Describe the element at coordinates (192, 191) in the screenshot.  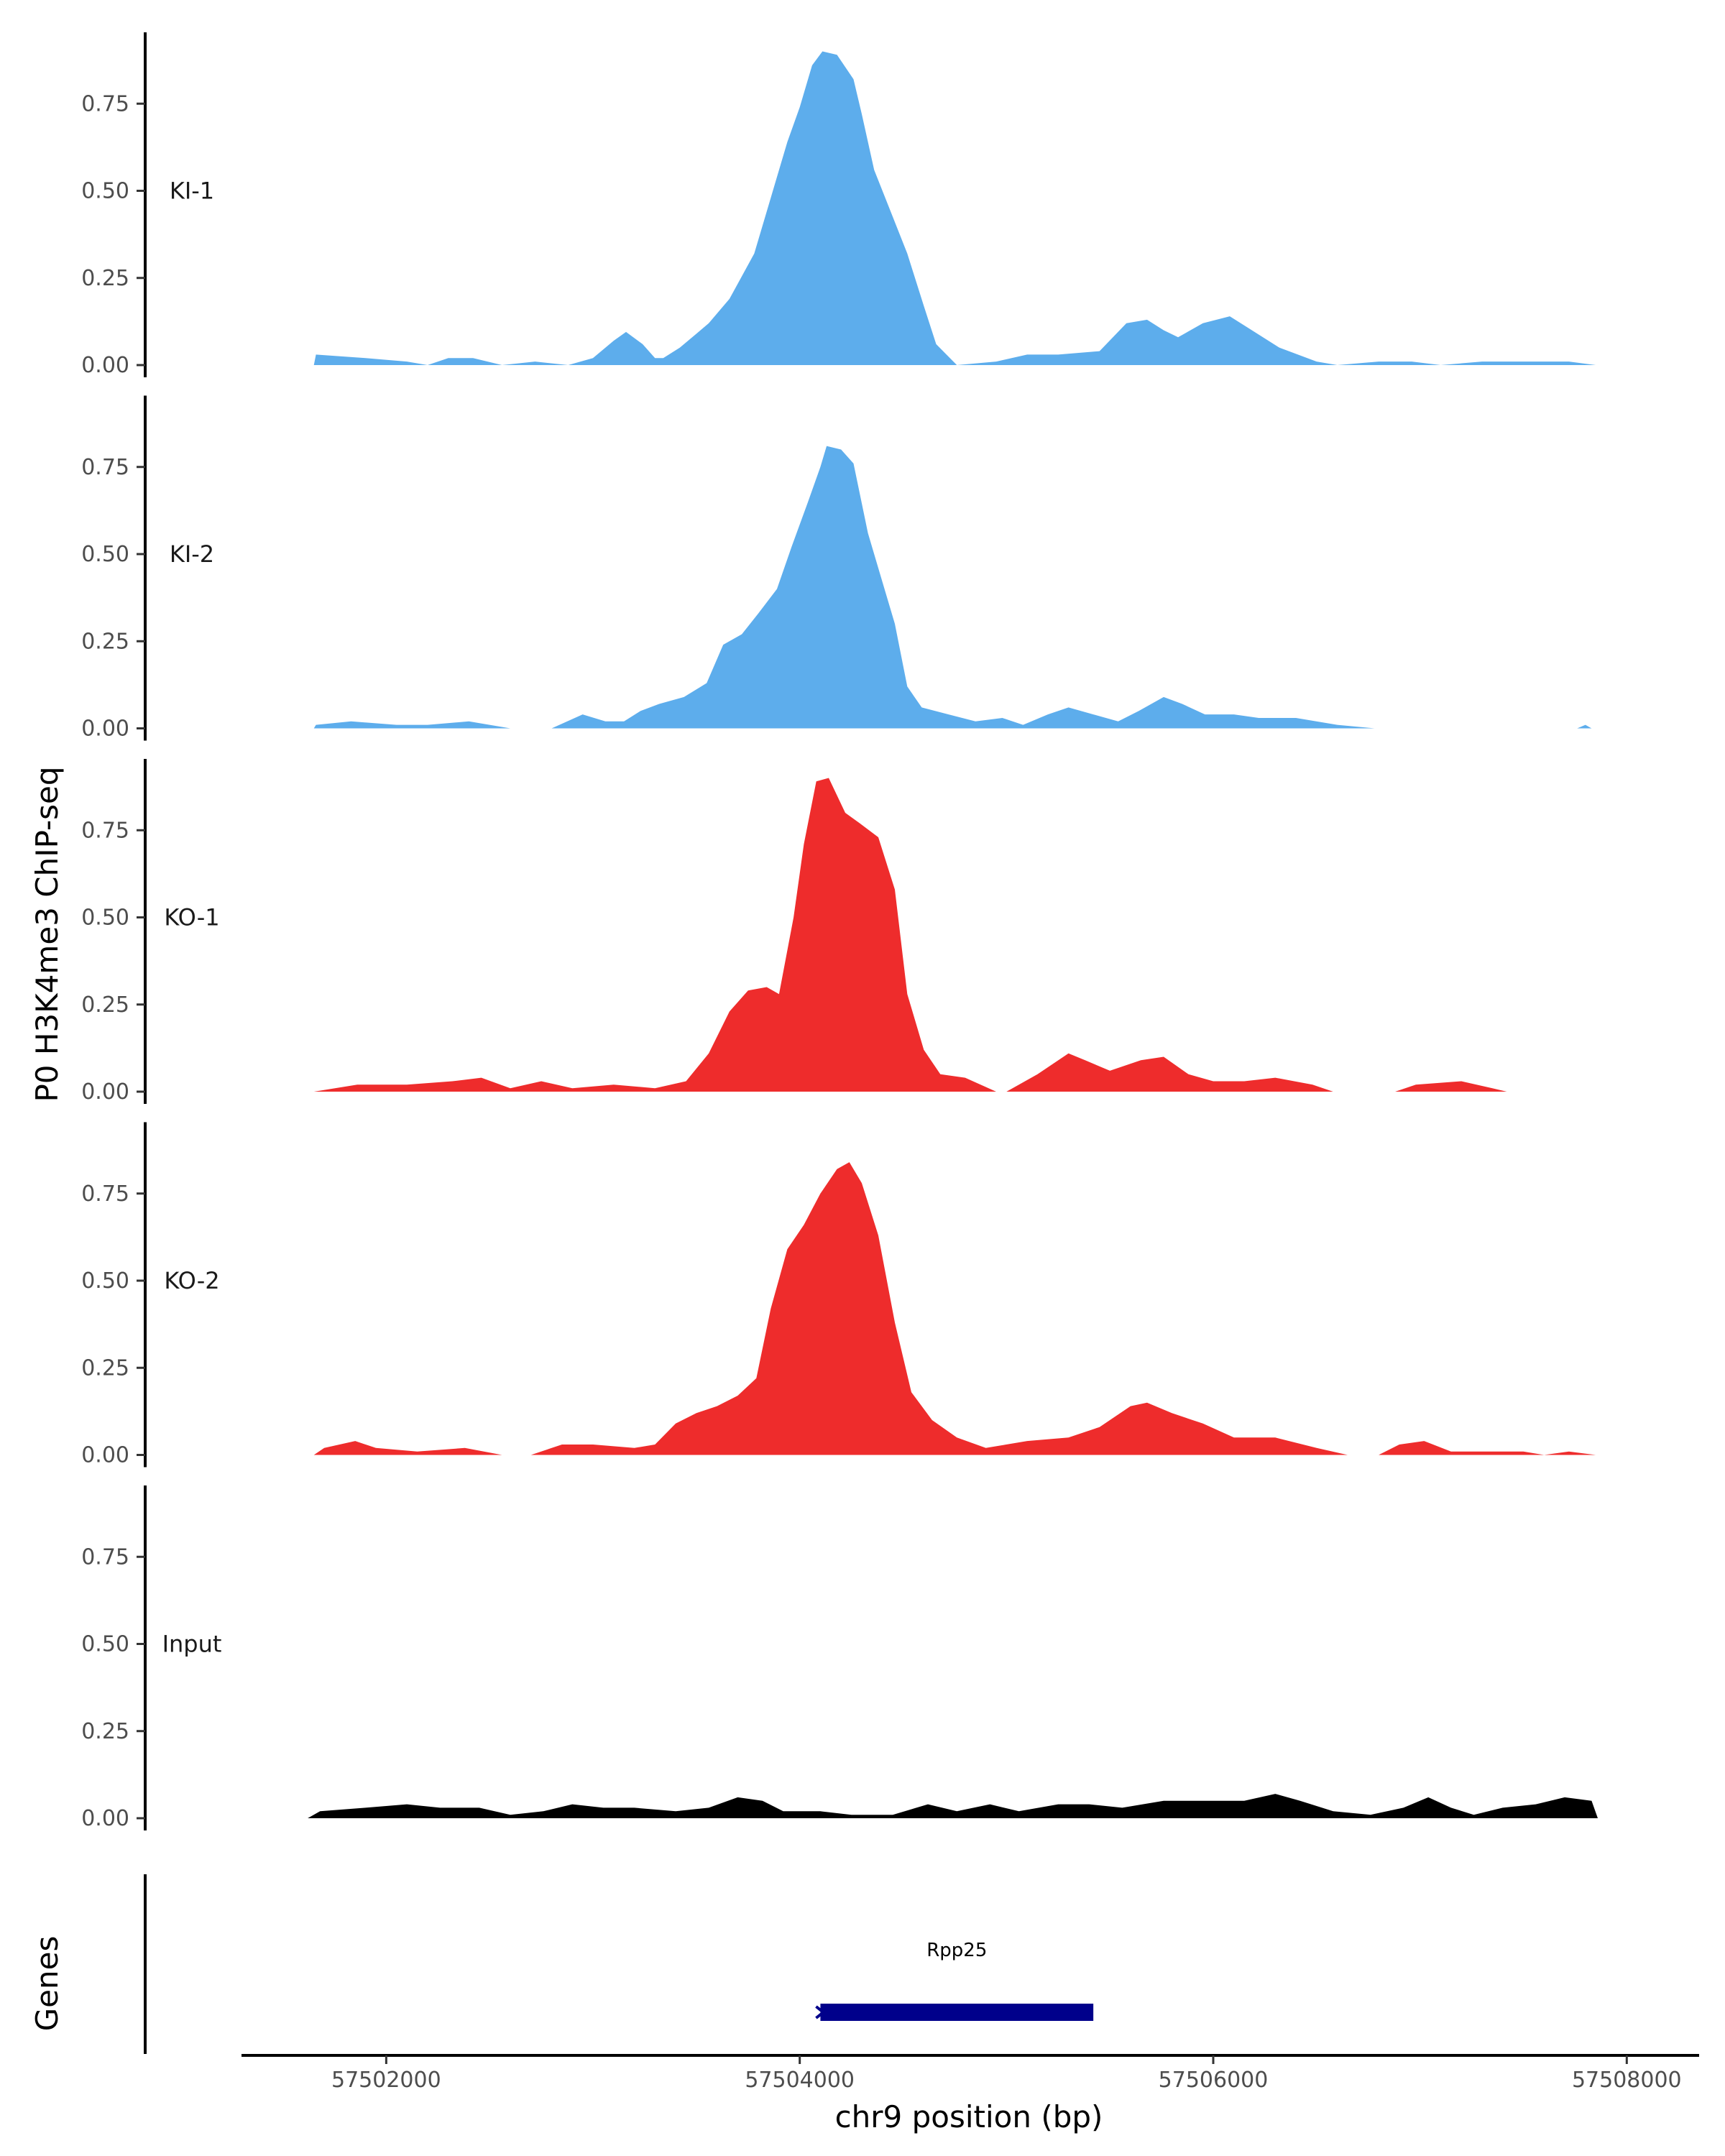
I see `track-label-ki-1: KI-1` at that location.